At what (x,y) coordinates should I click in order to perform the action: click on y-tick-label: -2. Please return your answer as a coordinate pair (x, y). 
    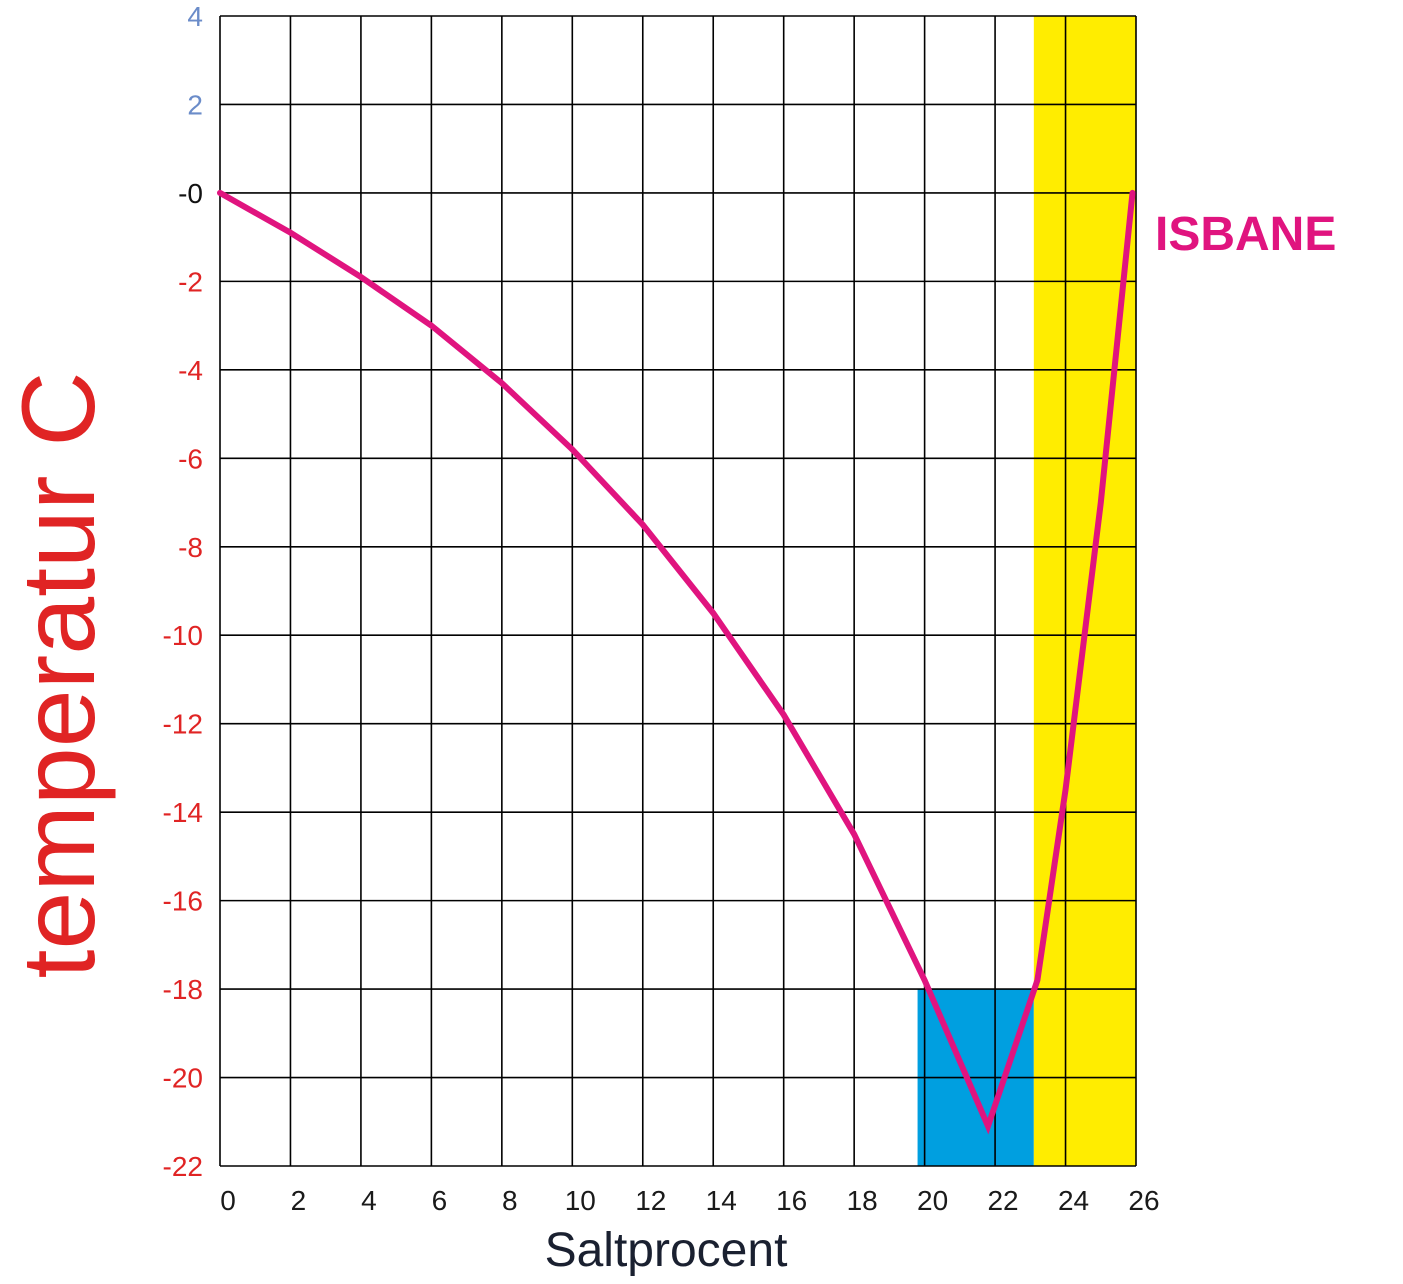
    Looking at the image, I should click on (190, 281).